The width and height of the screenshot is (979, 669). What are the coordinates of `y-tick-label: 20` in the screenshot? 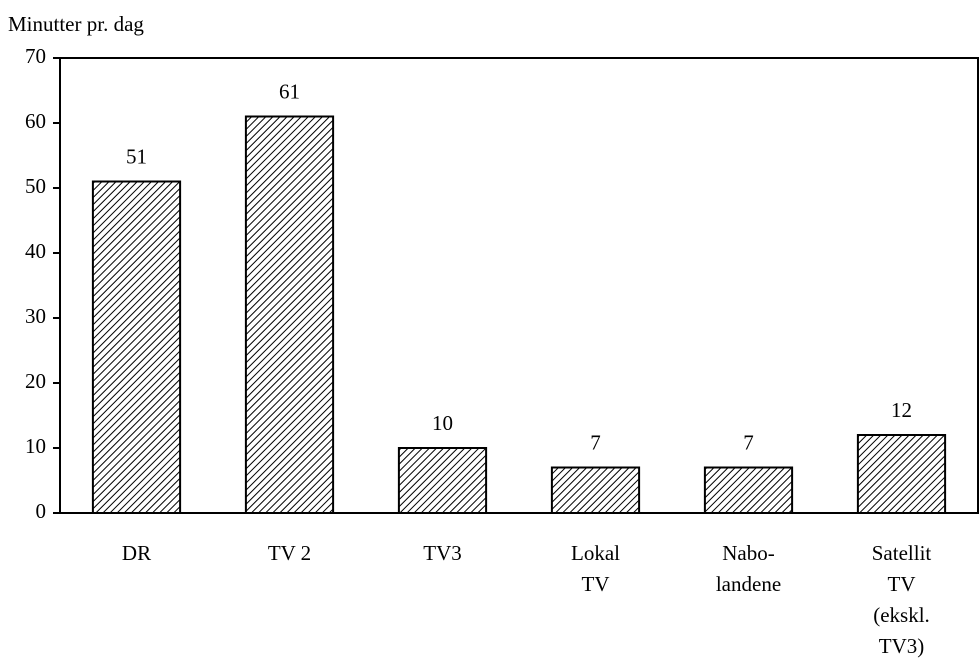 It's located at (35, 381).